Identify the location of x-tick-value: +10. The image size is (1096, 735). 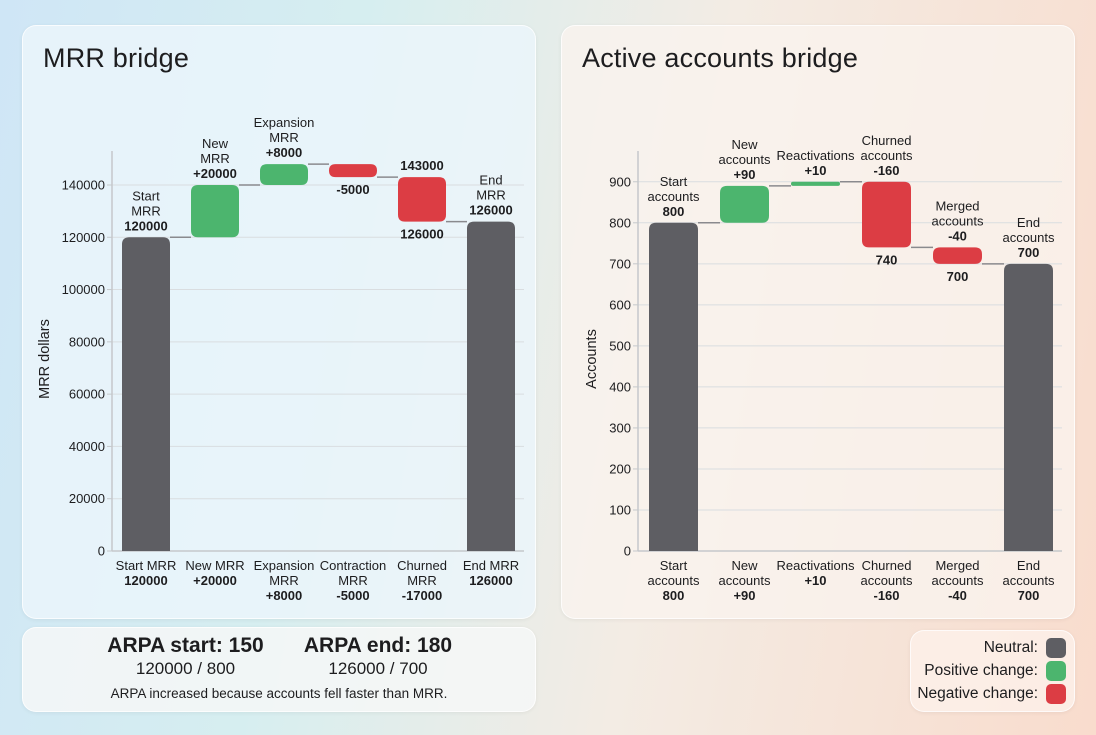
(815, 580).